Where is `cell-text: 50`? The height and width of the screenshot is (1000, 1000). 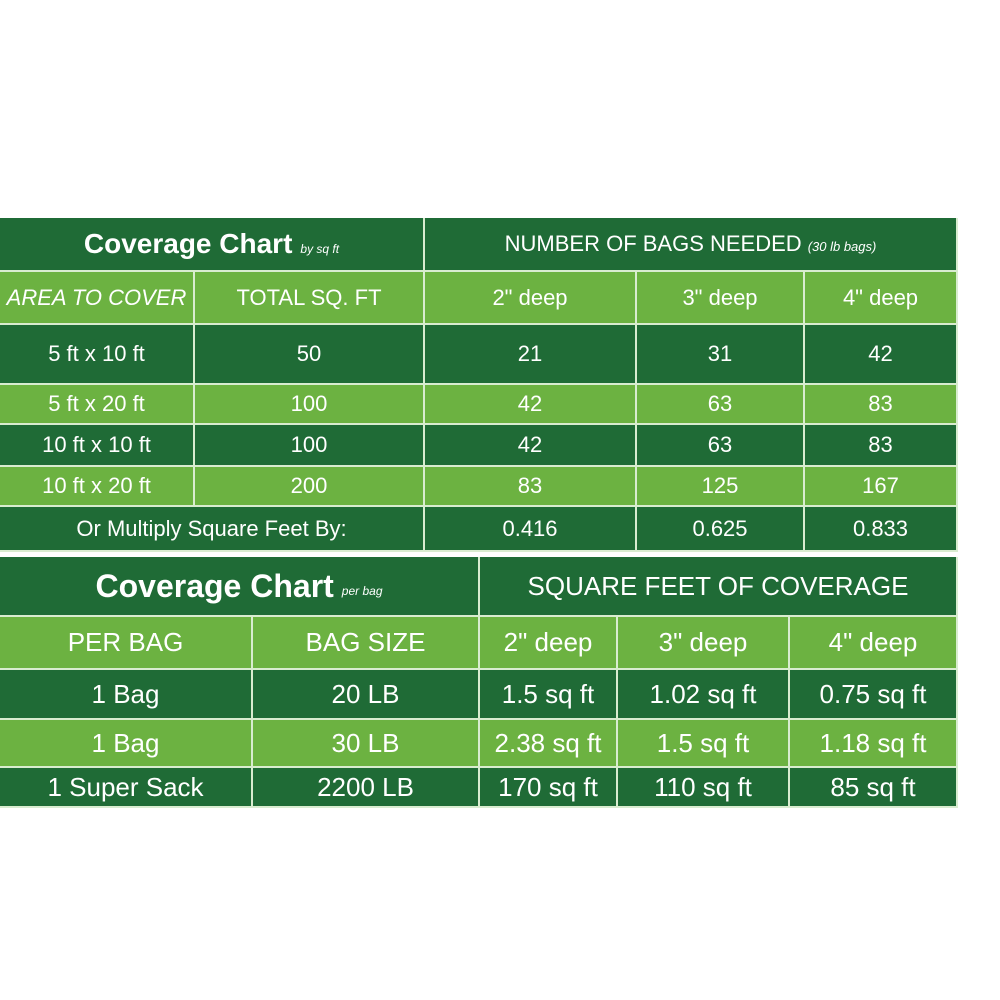
cell-text: 50 is located at coordinates (309, 353).